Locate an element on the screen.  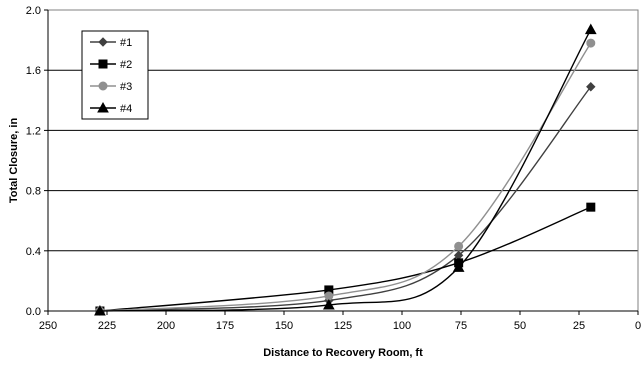
legend-item: #3 is located at coordinates (111, 87).